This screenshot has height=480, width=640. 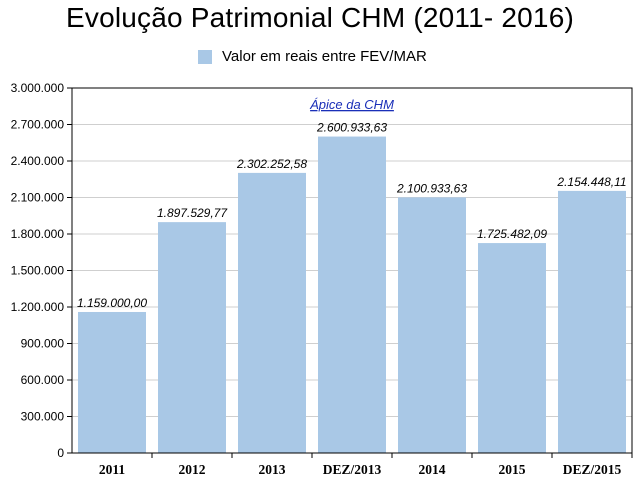 I want to click on legend: Valor em reais entre FEV/MAR, so click(x=312, y=56).